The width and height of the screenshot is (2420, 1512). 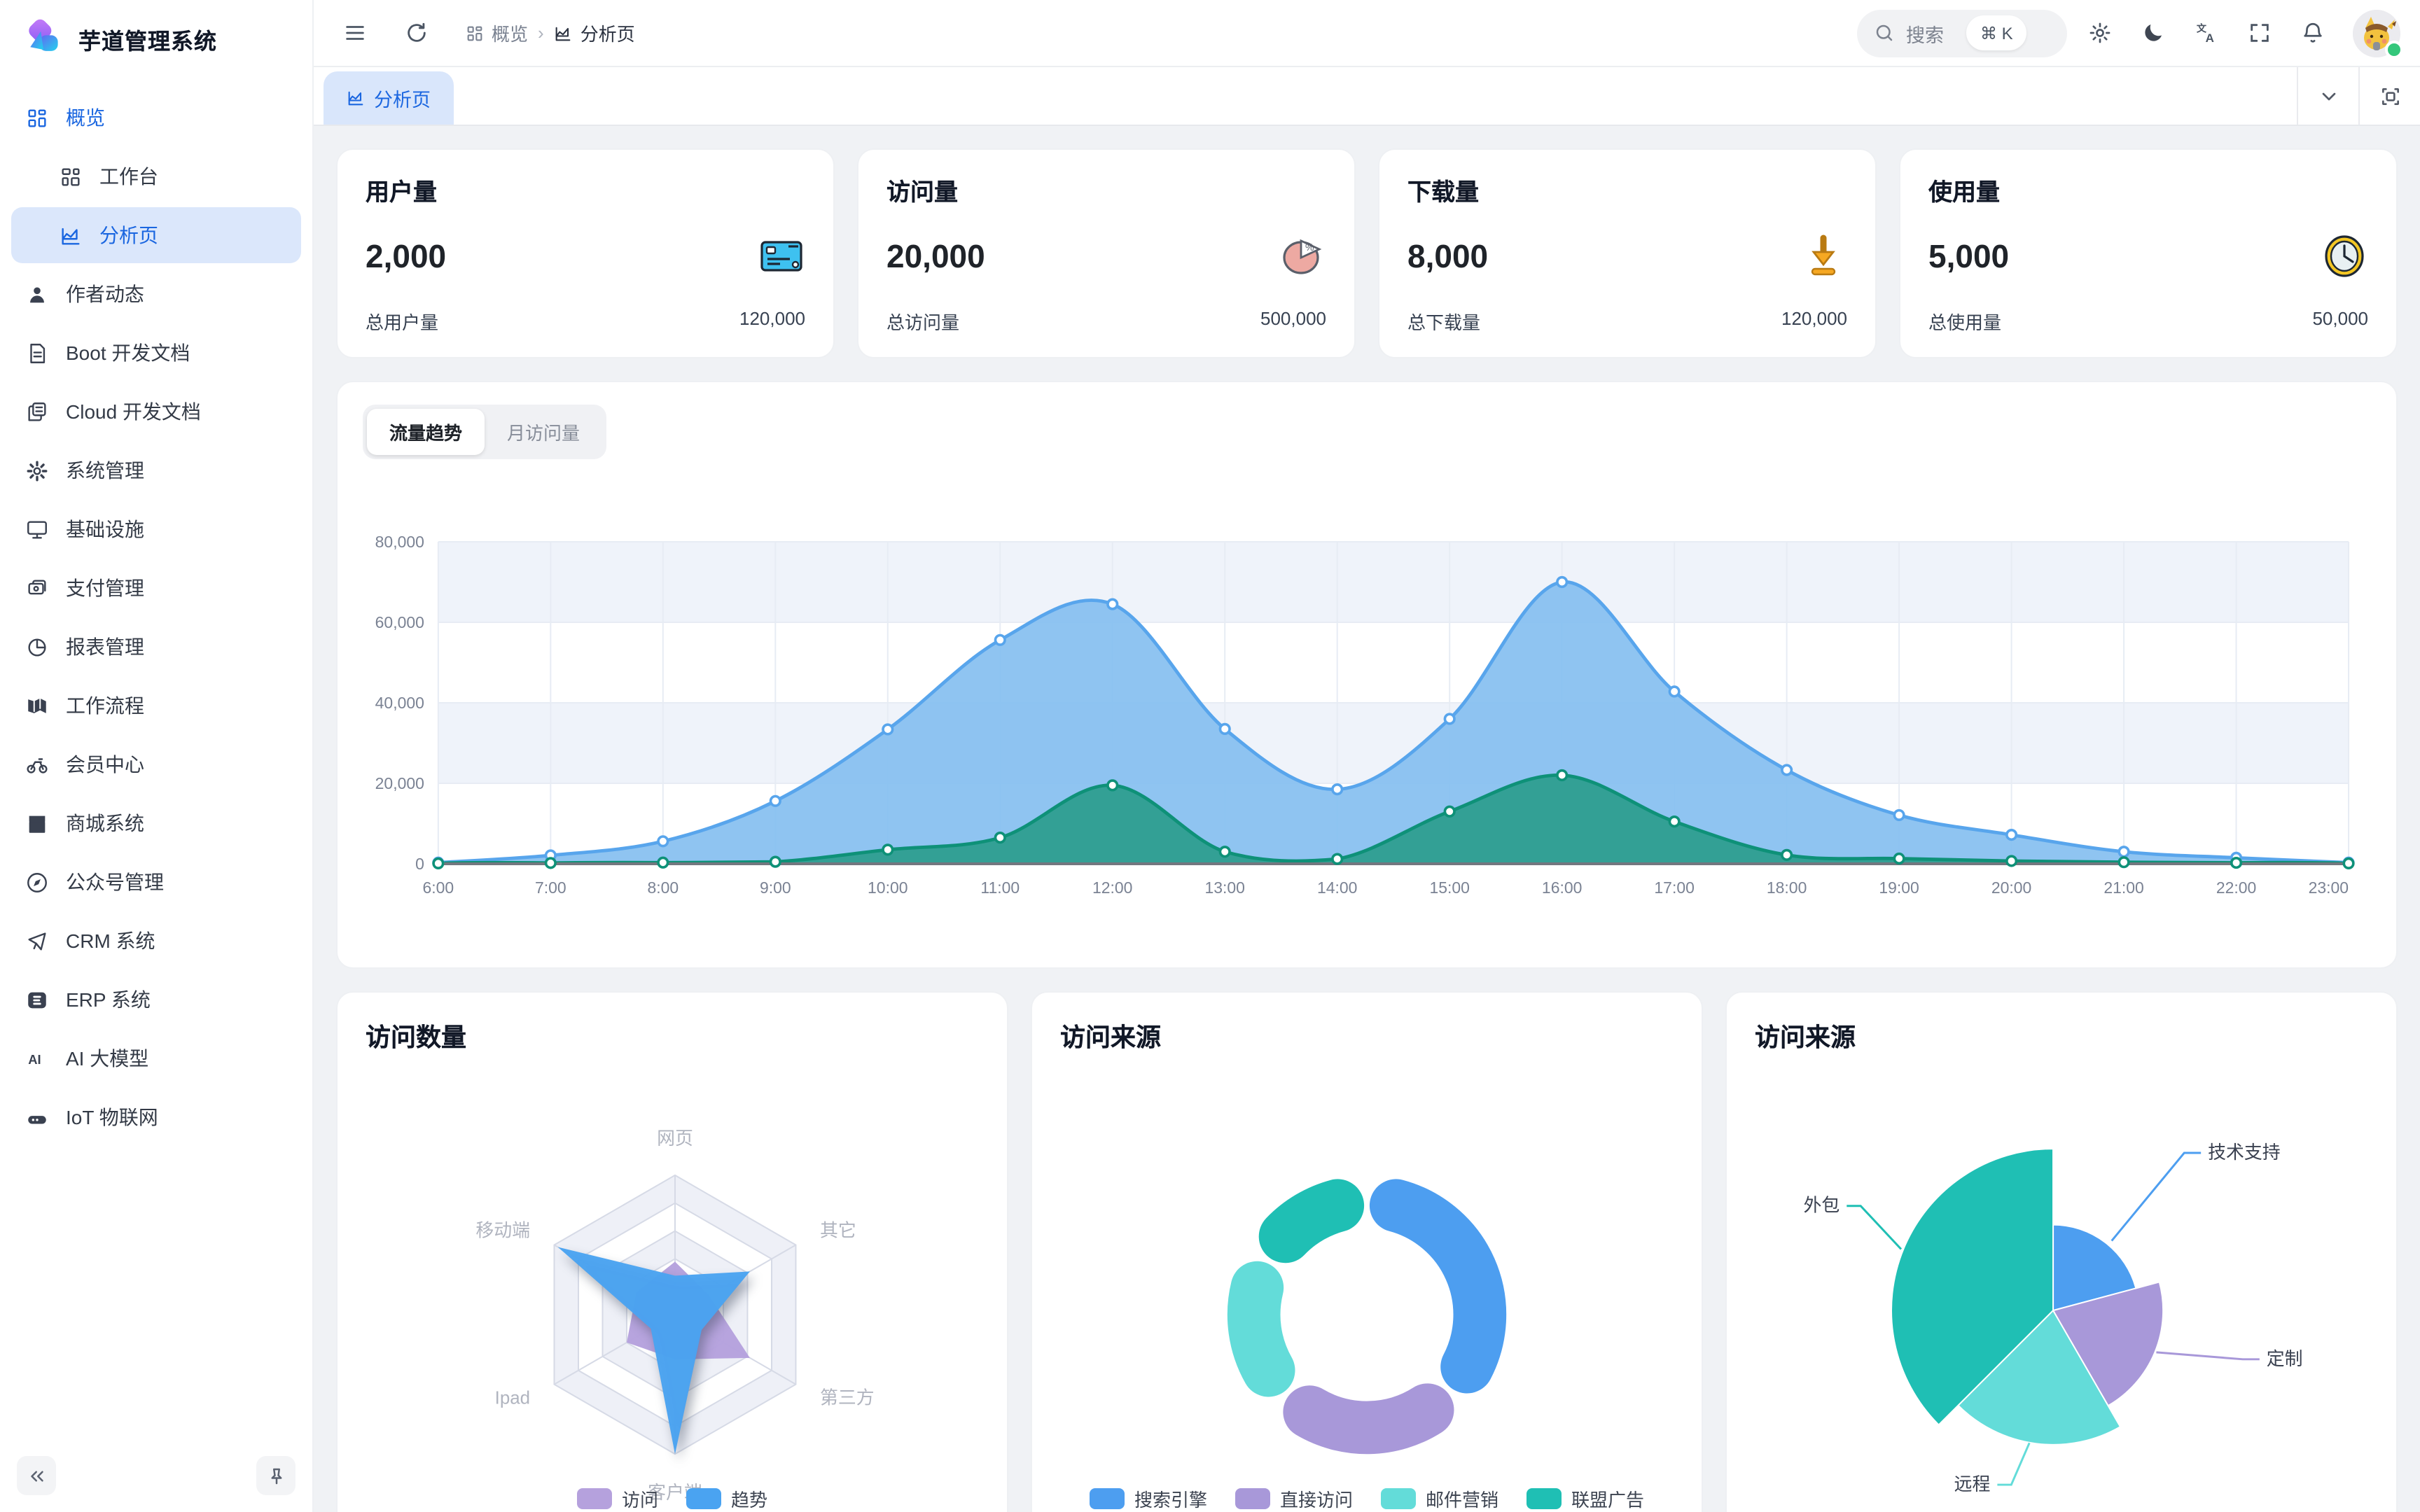 I want to click on svg-text: 6:00, so click(x=438, y=887).